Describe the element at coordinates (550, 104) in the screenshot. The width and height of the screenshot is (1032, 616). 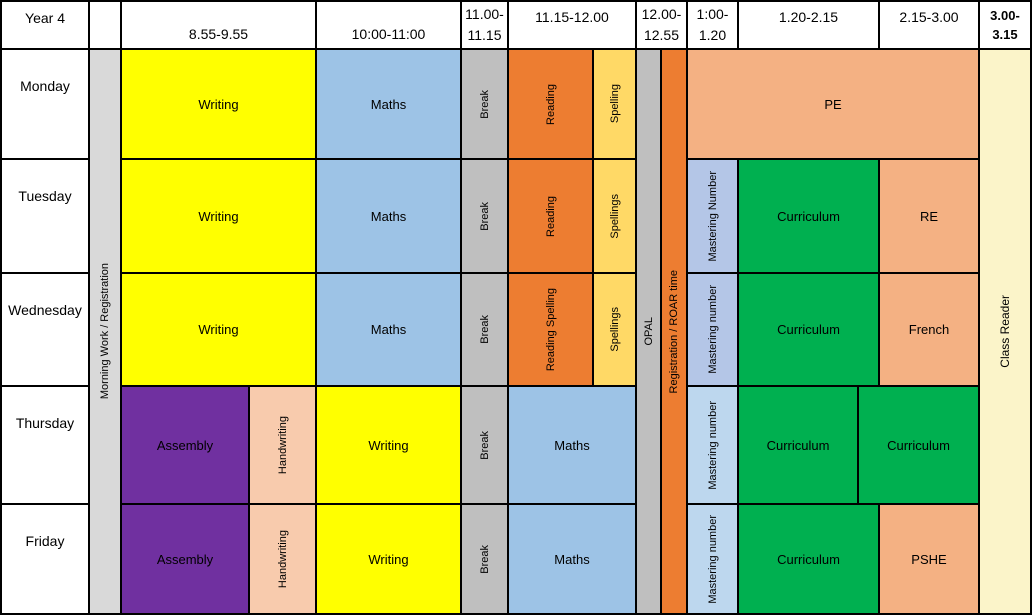
I see `cell-monday-reading: Reading` at that location.